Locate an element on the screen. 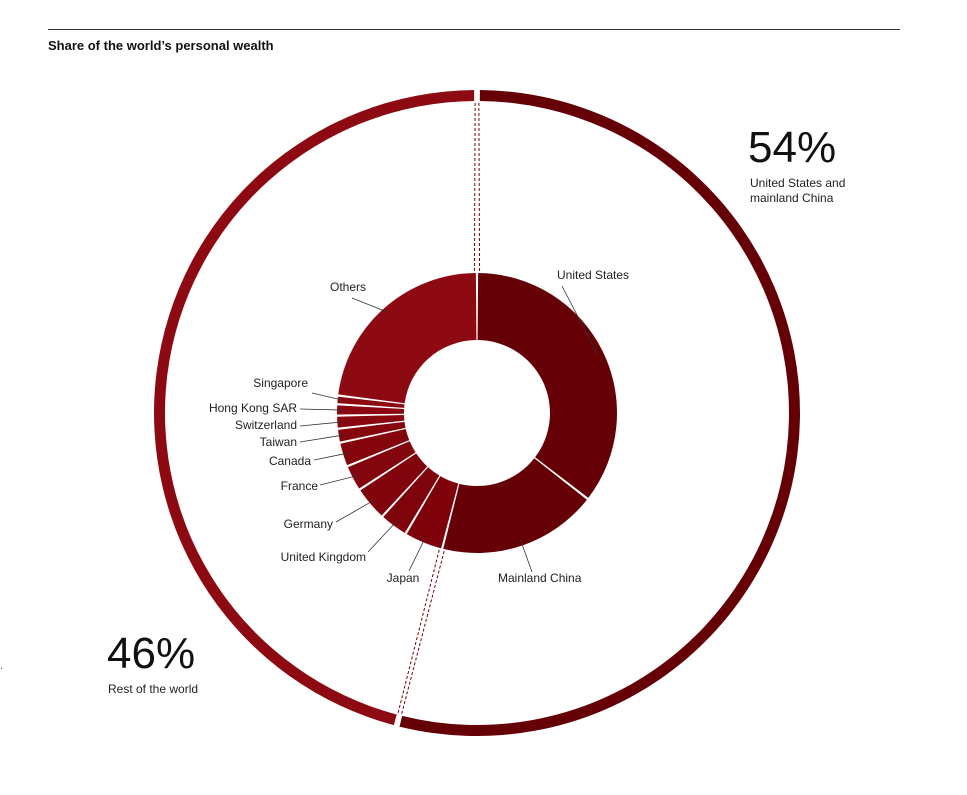 This screenshot has height=795, width=967. inner-slice-mainland-china is located at coordinates (515, 505).